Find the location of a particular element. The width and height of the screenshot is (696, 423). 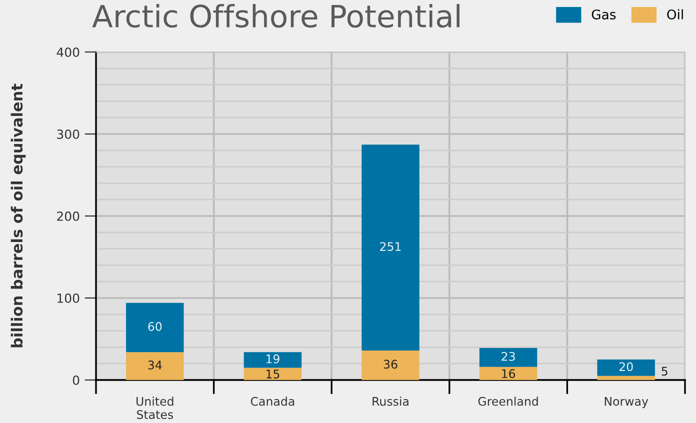

data-label: 36 is located at coordinates (391, 364).